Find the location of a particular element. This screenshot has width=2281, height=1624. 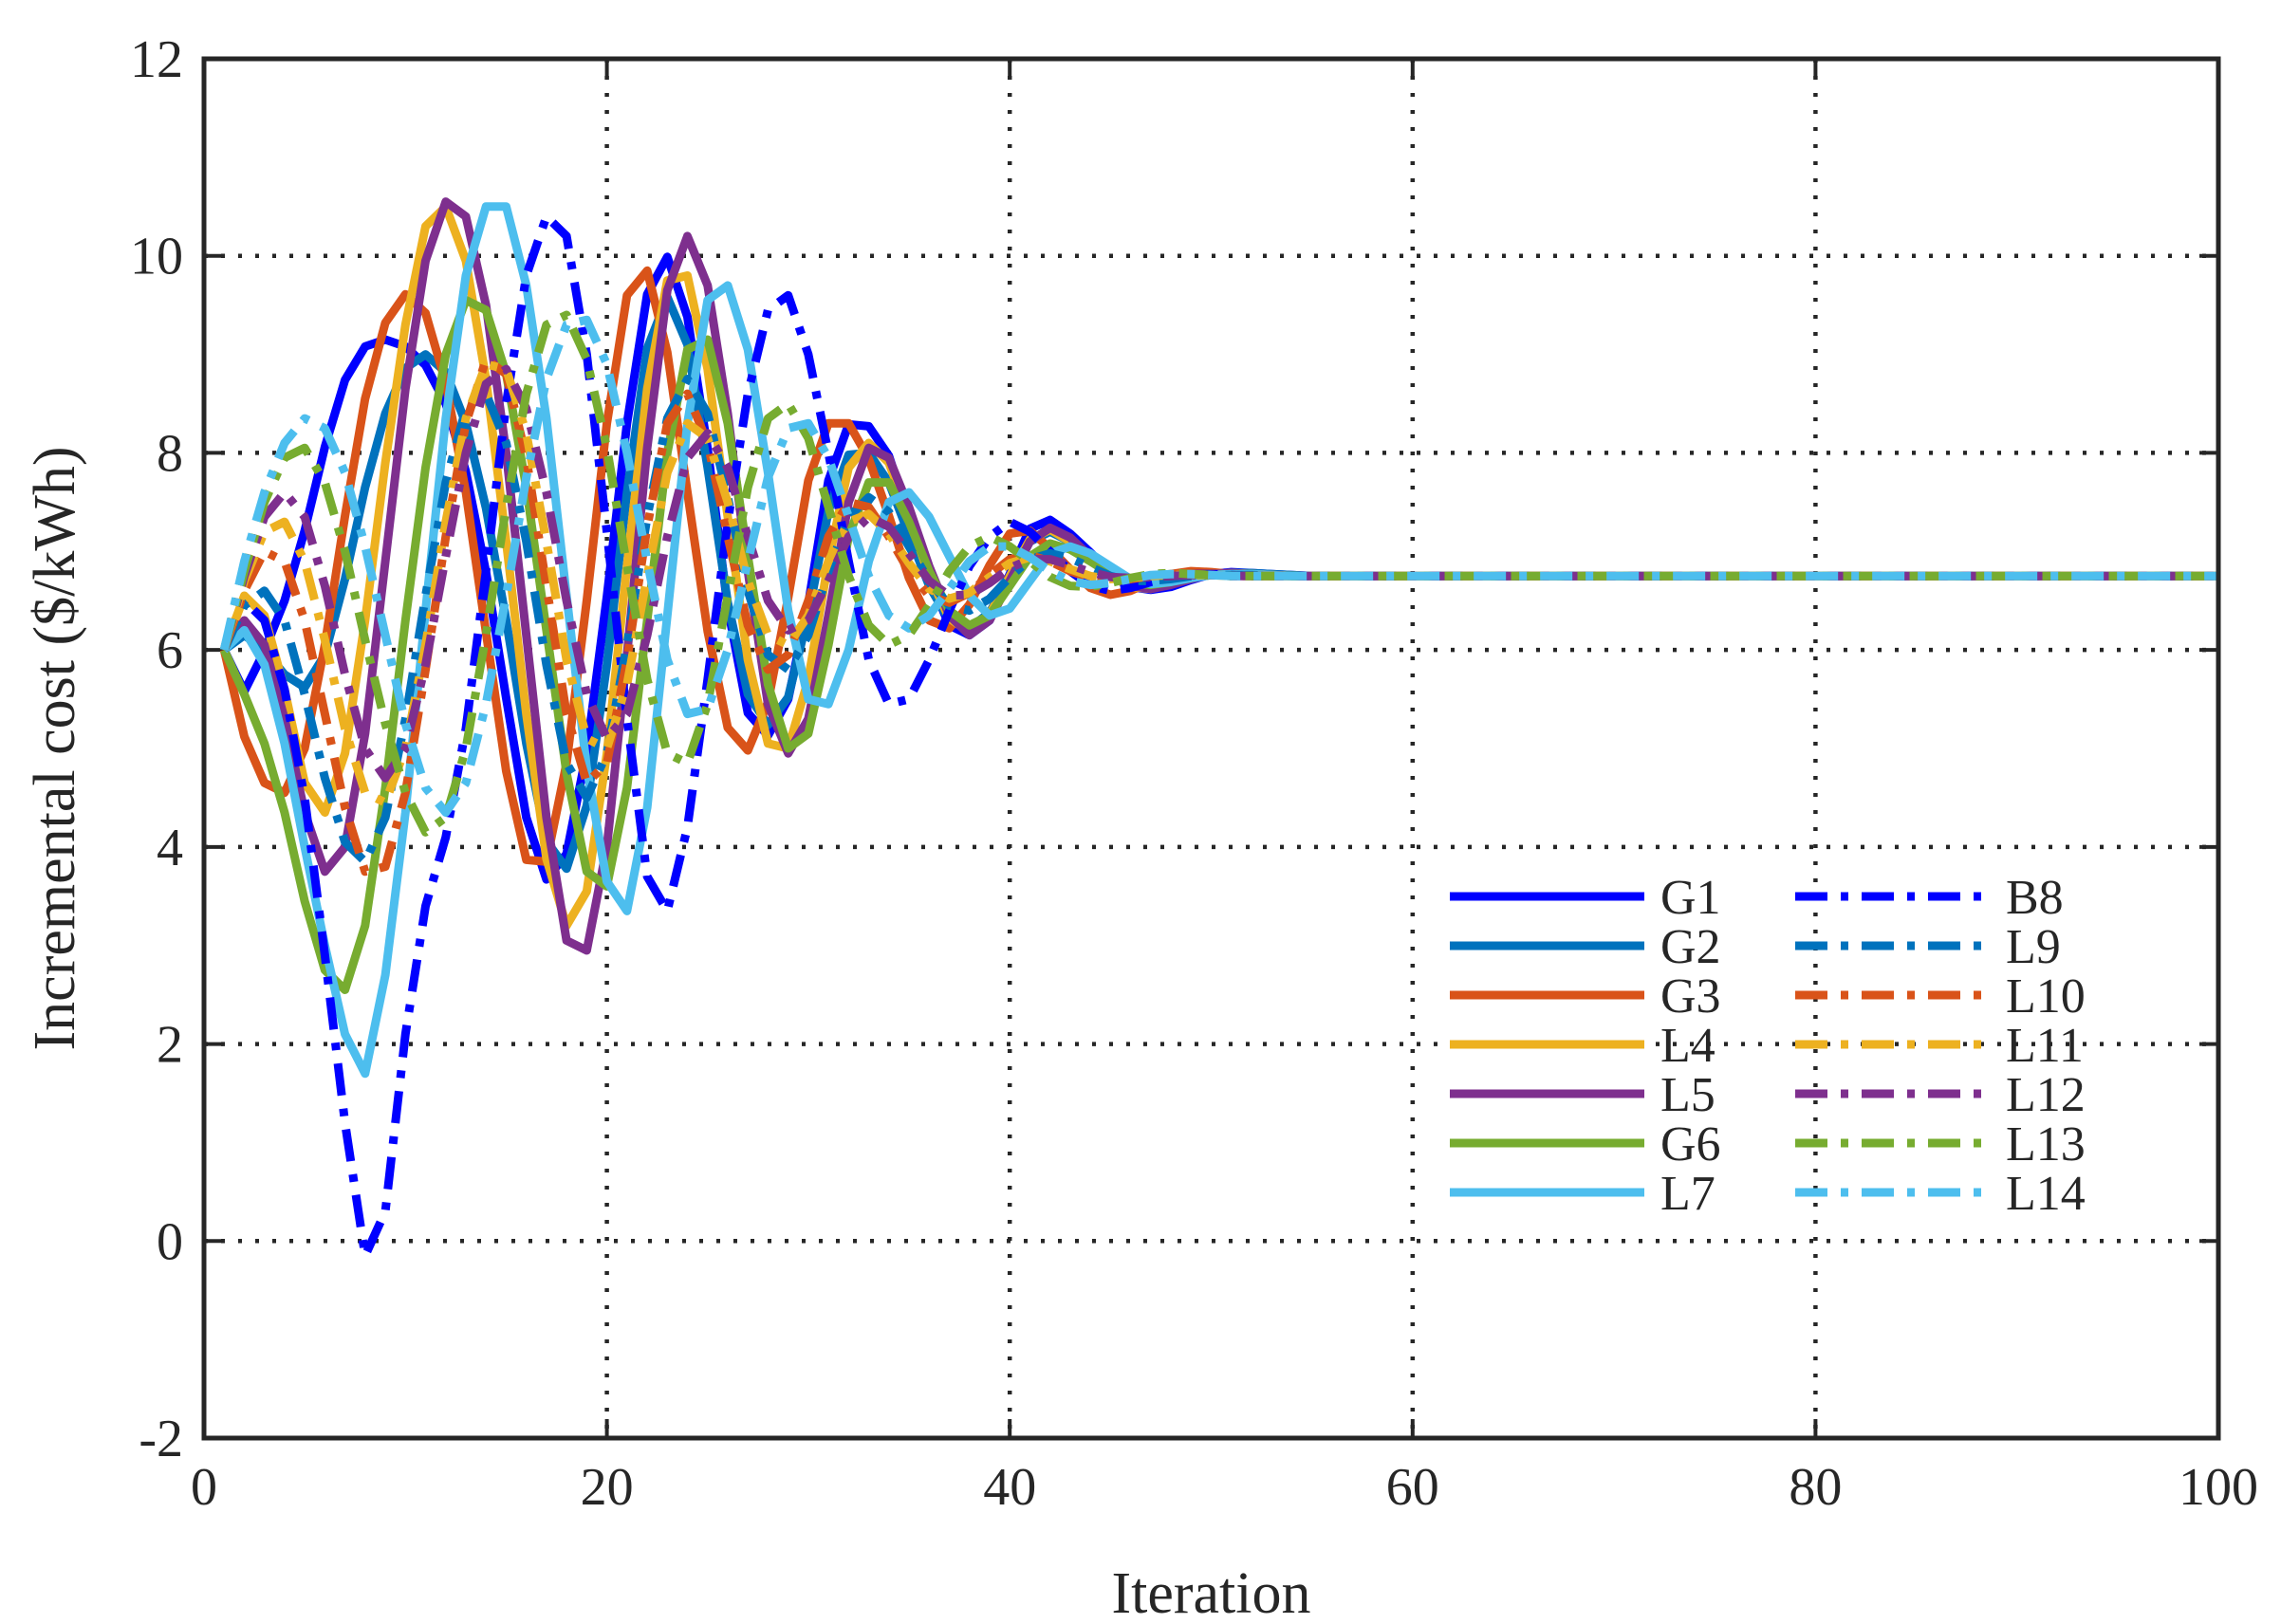

legend-label-l12: L12 is located at coordinates (2046, 1095).